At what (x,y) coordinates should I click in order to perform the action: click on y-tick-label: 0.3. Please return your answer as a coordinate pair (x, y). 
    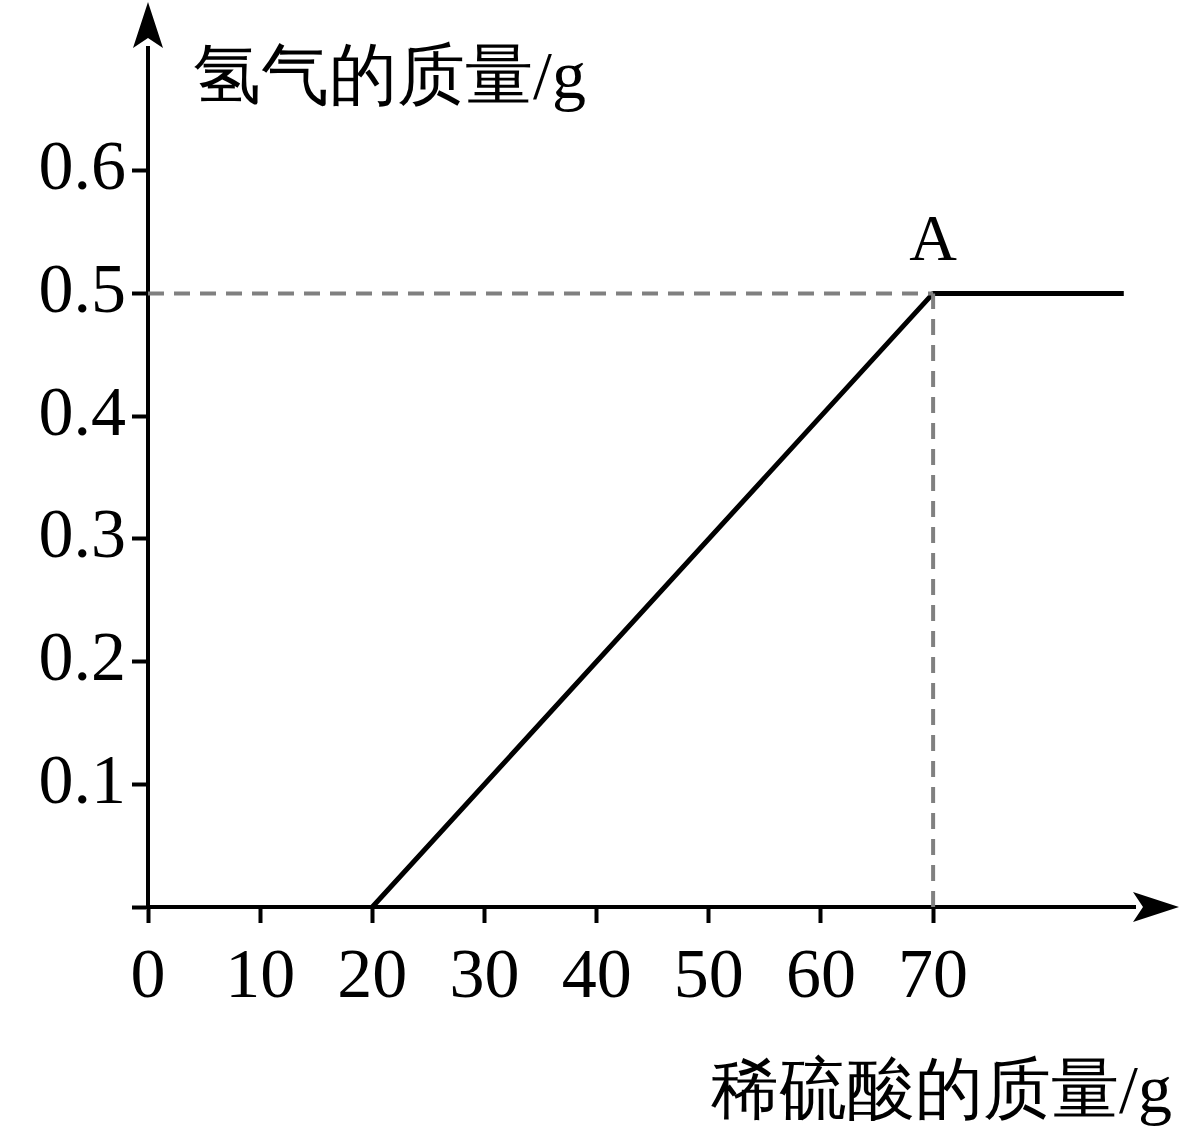
    Looking at the image, I should click on (82, 534).